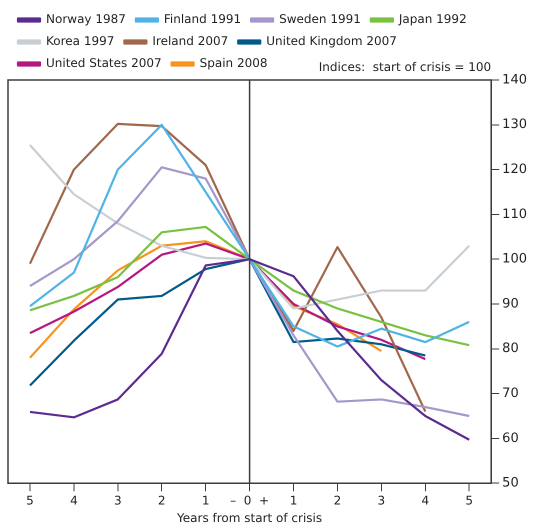 The height and width of the screenshot is (530, 534). Describe the element at coordinates (80, 41) in the screenshot. I see `legend-label: Korea 1997` at that location.